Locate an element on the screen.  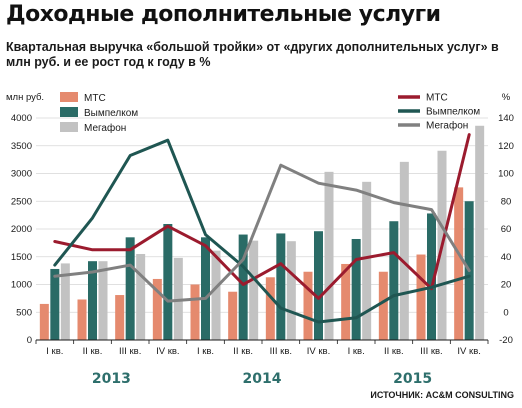
y-right-tick-label: 100 is located at coordinates (506, 174).